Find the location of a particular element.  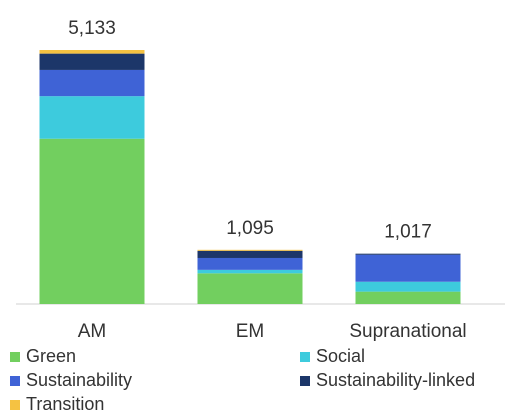

bar-segment-am-social is located at coordinates (92, 117).